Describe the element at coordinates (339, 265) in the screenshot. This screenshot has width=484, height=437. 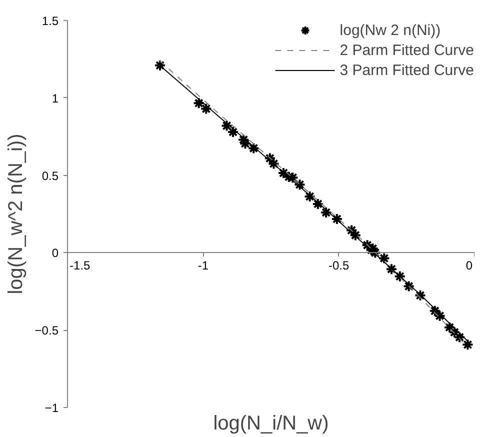
I see `x-tick-label: -0.5` at that location.